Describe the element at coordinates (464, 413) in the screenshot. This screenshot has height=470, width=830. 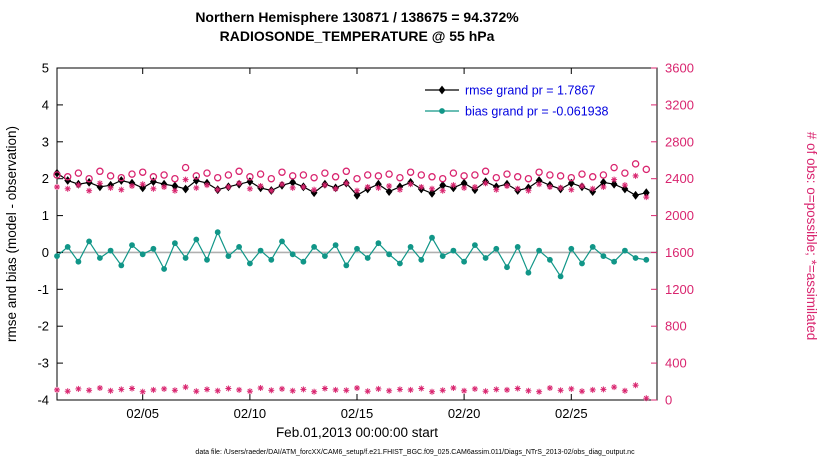
I see `svg-text: 02/20` at that location.